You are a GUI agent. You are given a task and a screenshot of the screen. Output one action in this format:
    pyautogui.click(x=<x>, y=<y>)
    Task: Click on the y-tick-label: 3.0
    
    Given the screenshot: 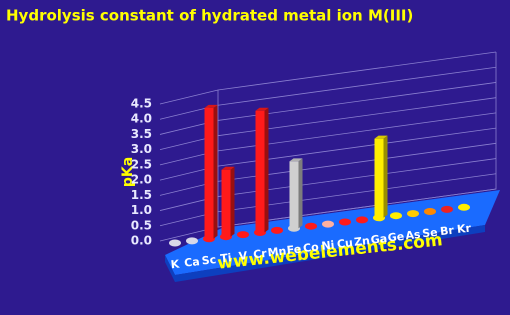 What is the action you would take?
    pyautogui.click(x=141, y=149)
    